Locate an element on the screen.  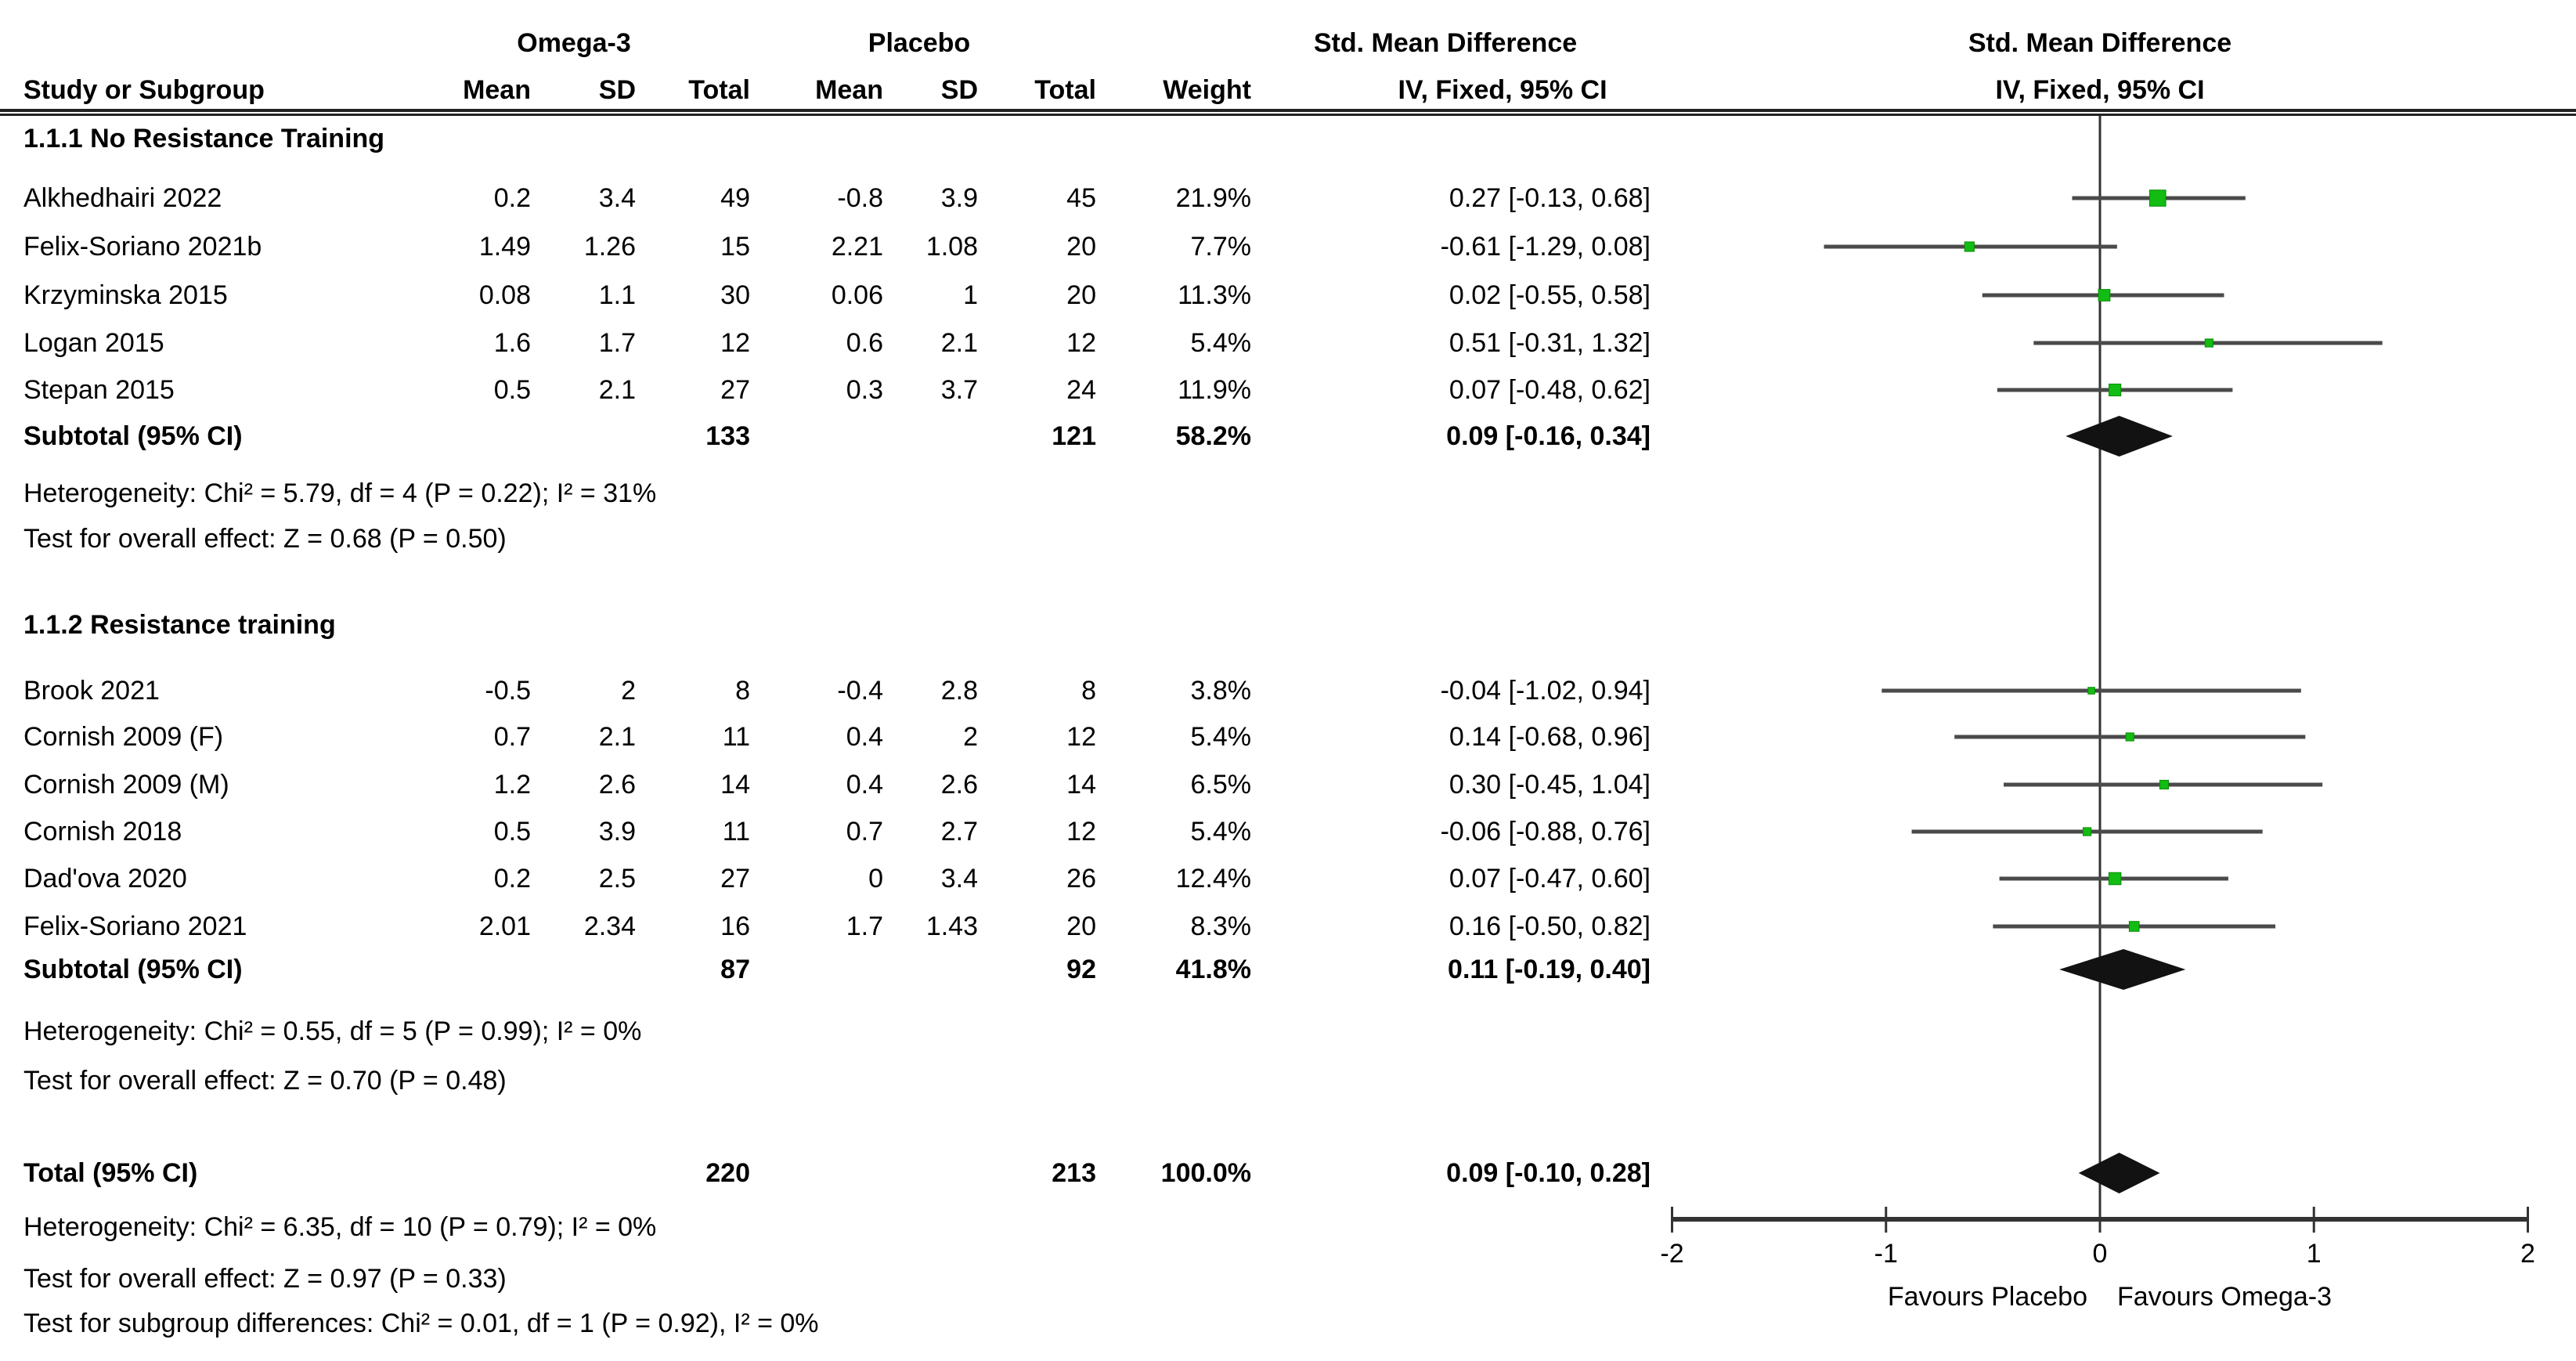
omega3-sd-cell: 1.1 is located at coordinates (617, 295).